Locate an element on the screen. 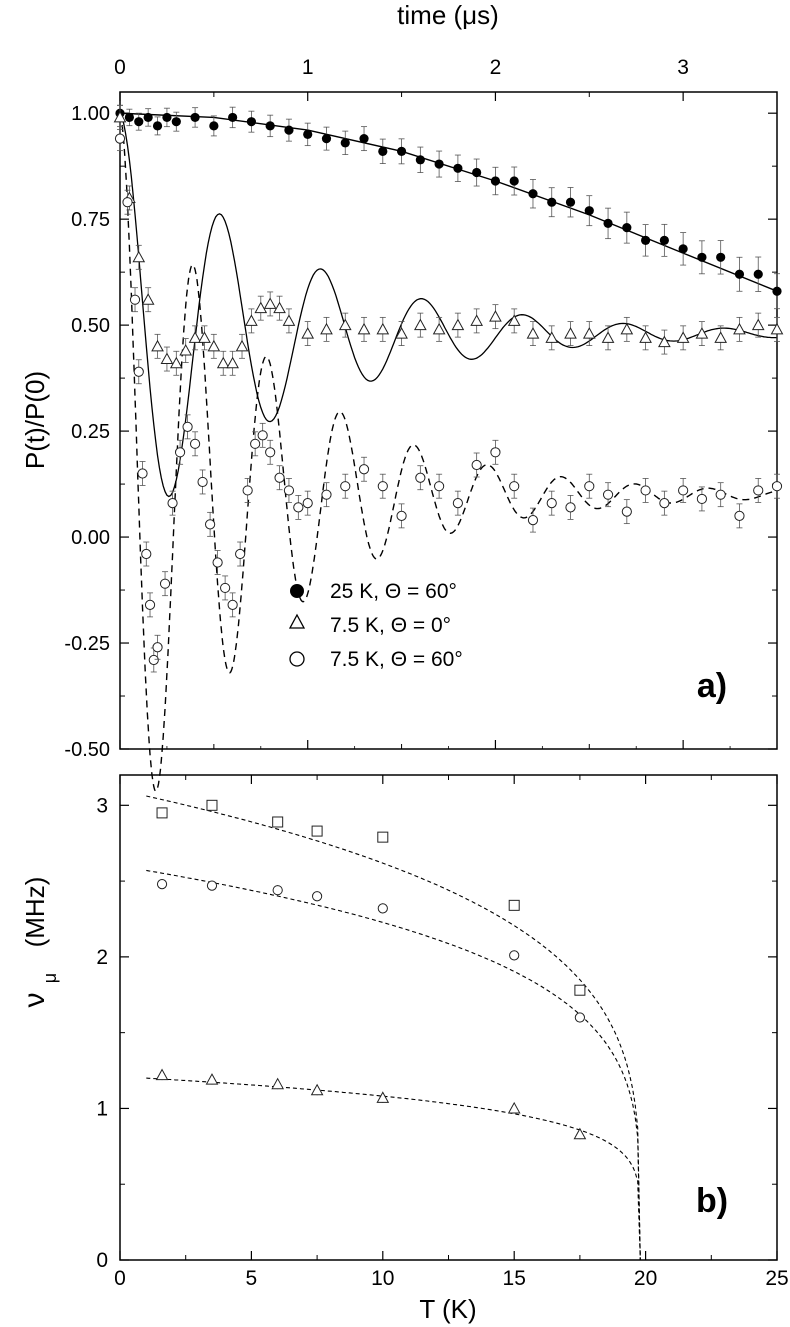 This screenshot has width=790, height=1327. x-tick-label: 5 is located at coordinates (252, 1278).